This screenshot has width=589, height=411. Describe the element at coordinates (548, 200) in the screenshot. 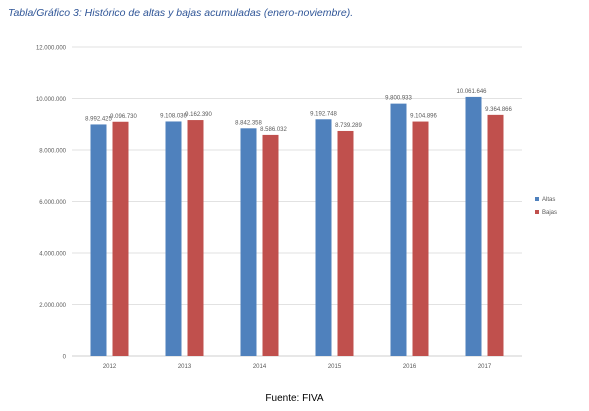

I see `legend-label: Altas` at that location.